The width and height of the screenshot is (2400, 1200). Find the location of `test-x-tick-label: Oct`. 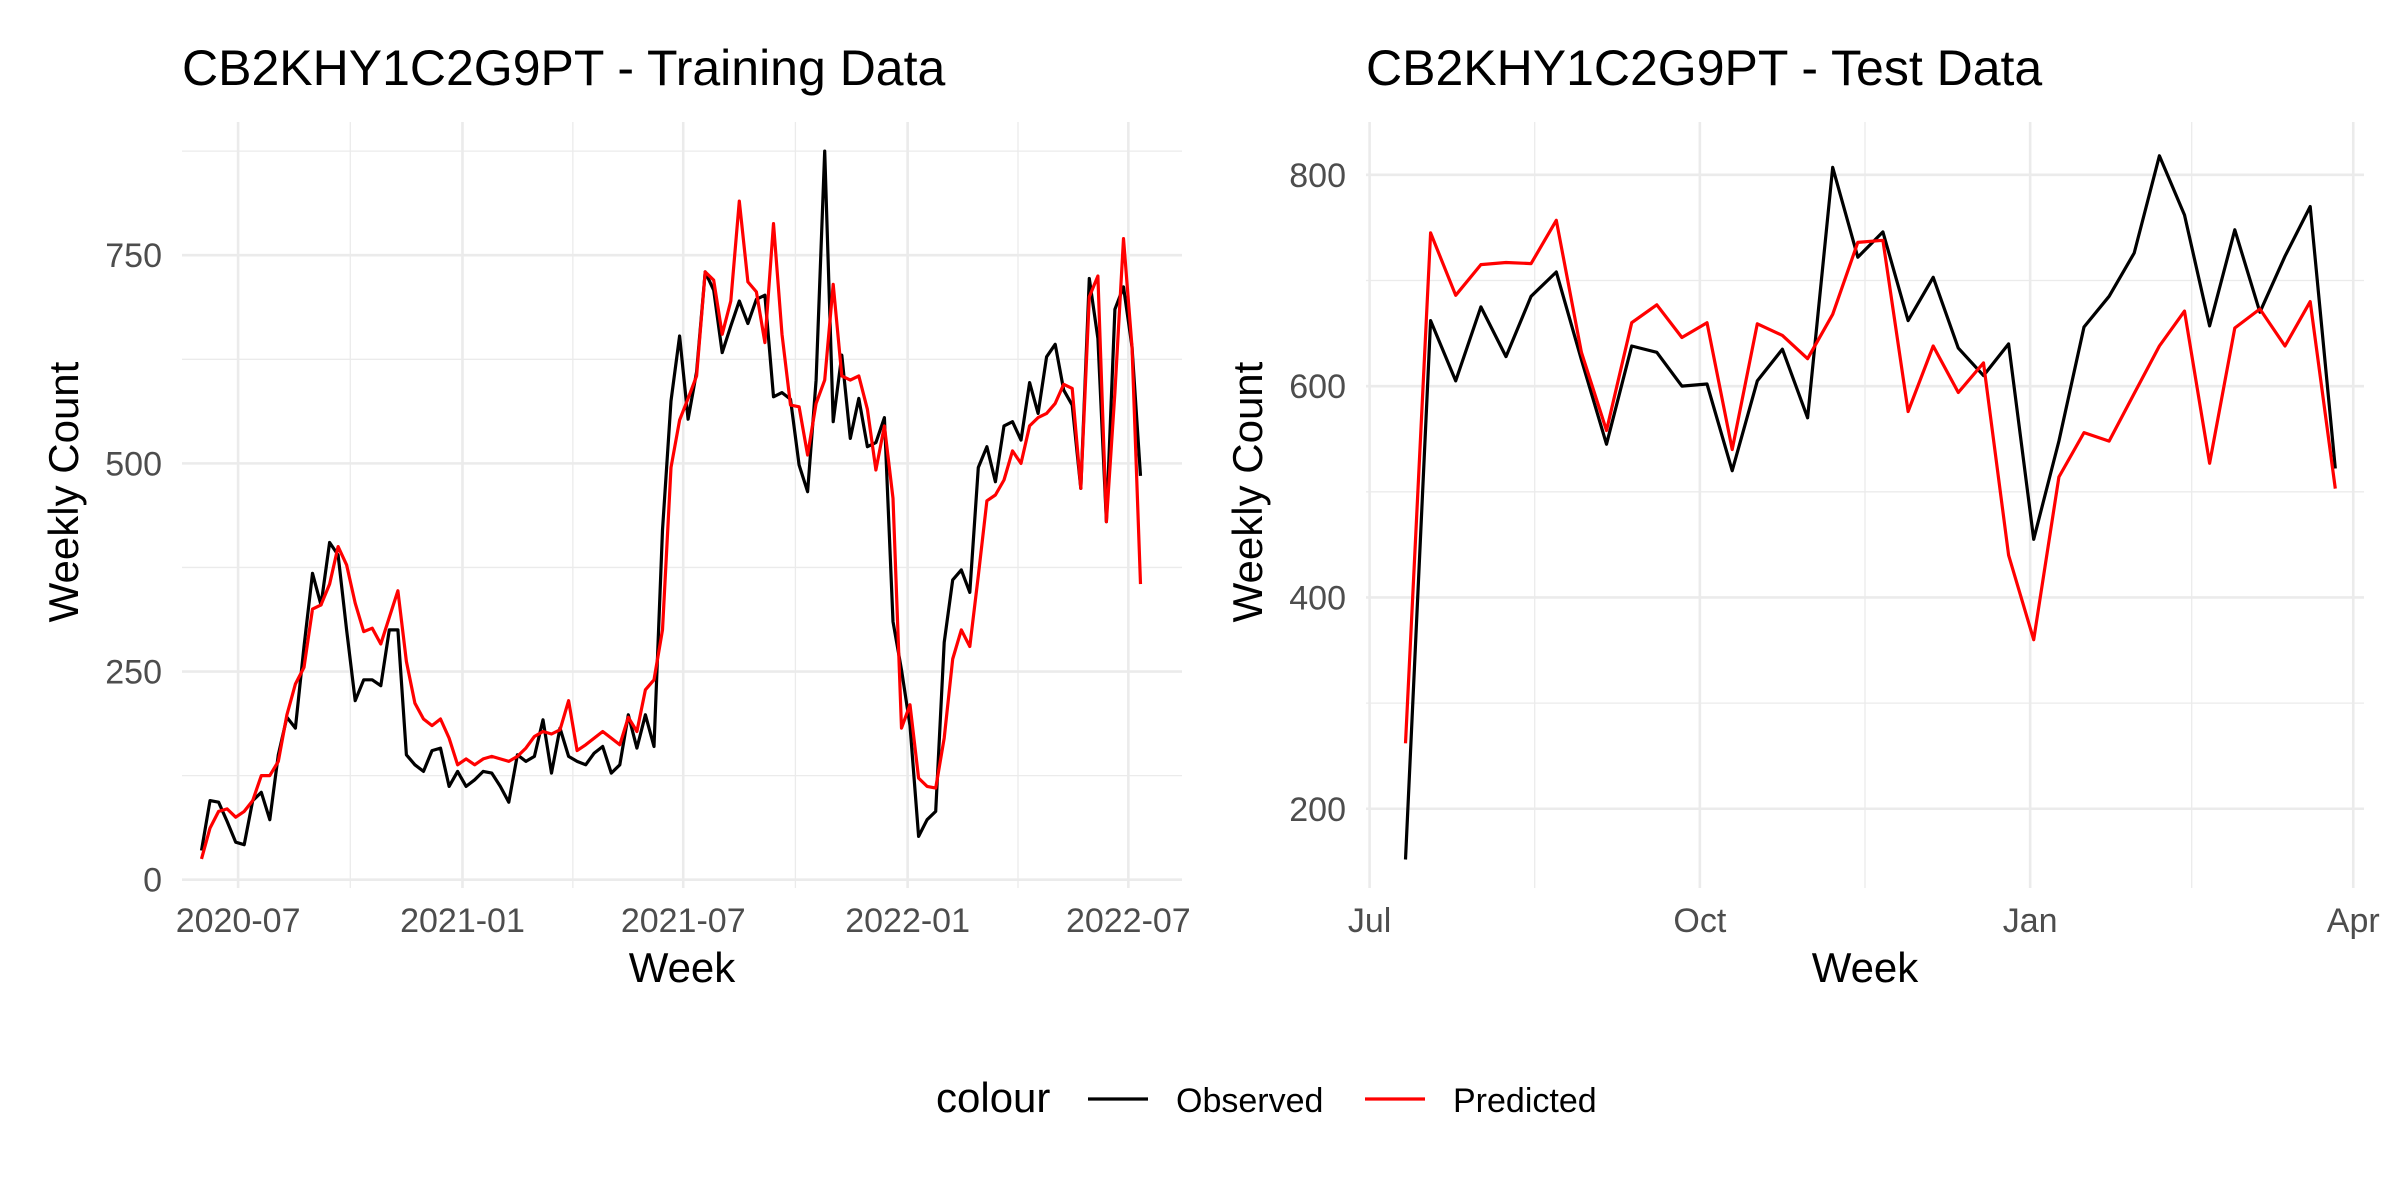

test-x-tick-label: Oct is located at coordinates (1699, 921).